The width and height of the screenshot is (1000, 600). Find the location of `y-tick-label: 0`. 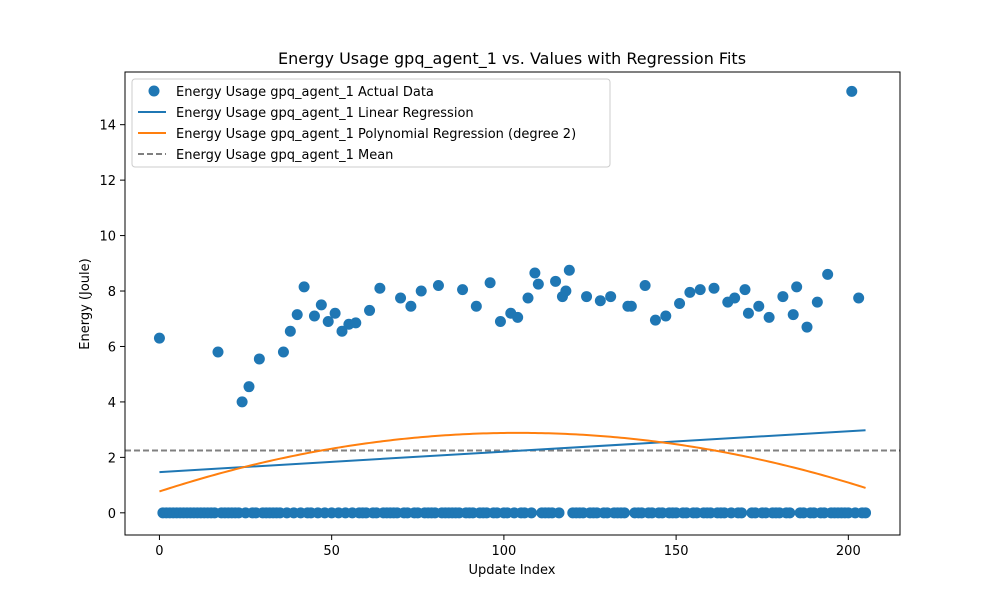

y-tick-label: 0 is located at coordinates (112, 514).